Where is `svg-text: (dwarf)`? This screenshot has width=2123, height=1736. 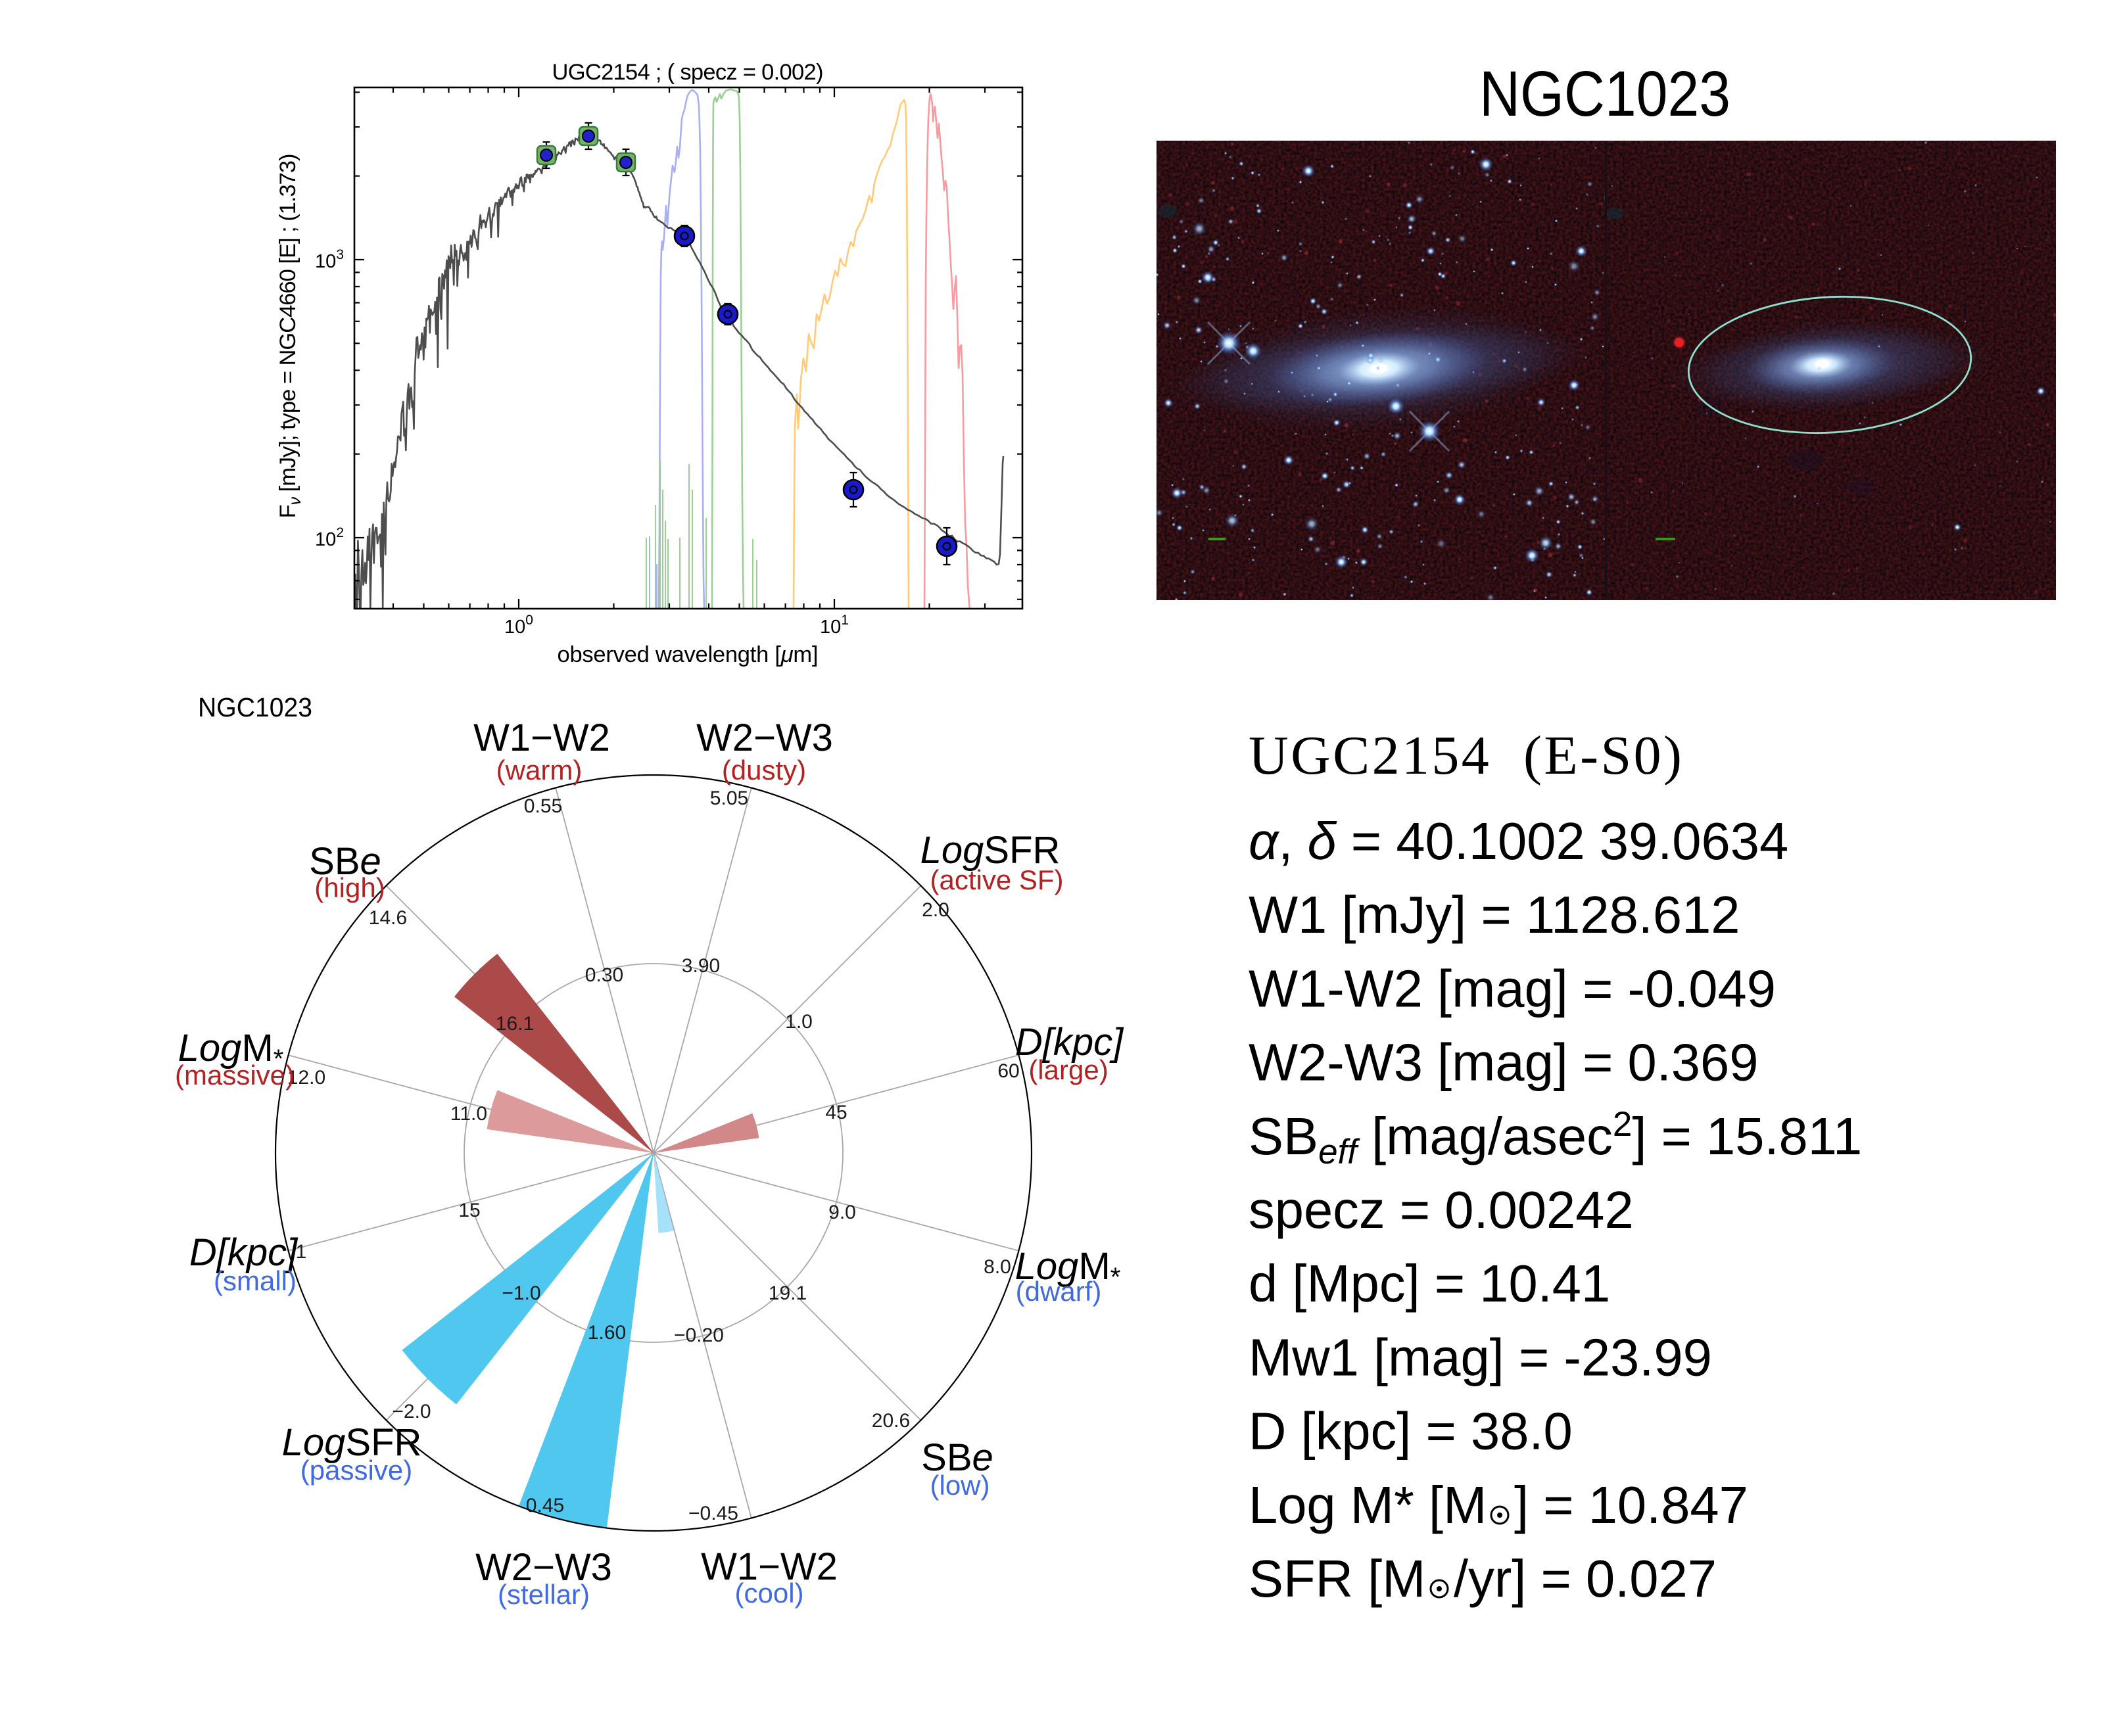 svg-text: (dwarf) is located at coordinates (1059, 1292).